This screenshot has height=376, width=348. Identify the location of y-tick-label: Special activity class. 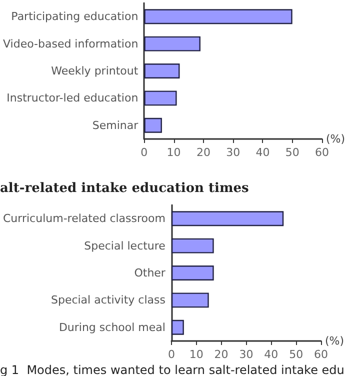
(108, 300).